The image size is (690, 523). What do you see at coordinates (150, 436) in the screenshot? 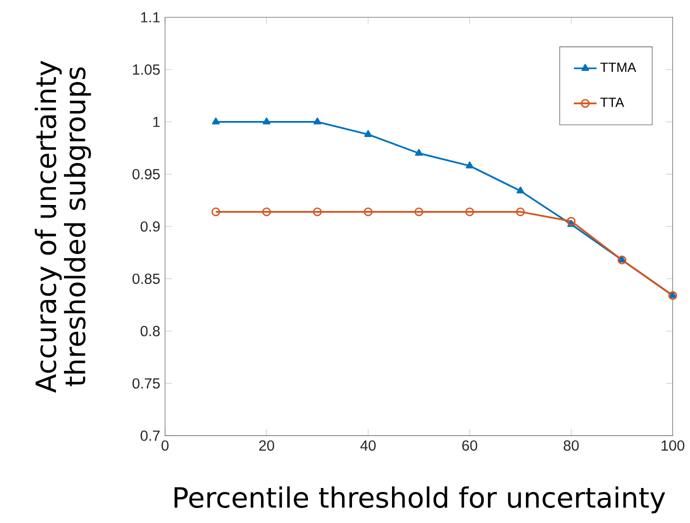
I see `y-tick-label: 0.7` at bounding box center [150, 436].